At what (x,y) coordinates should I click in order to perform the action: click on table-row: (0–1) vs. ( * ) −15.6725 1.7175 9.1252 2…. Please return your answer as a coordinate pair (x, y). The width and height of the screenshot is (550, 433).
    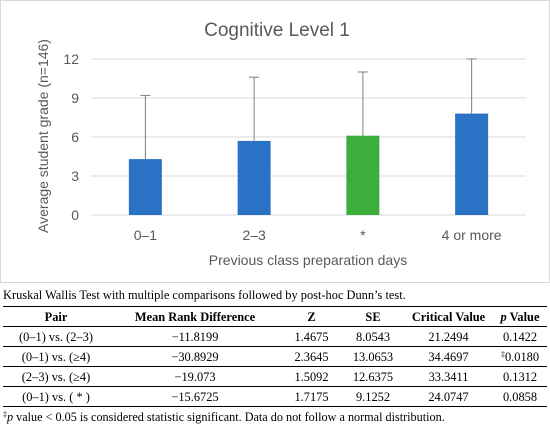
    Looking at the image, I should click on (275, 396).